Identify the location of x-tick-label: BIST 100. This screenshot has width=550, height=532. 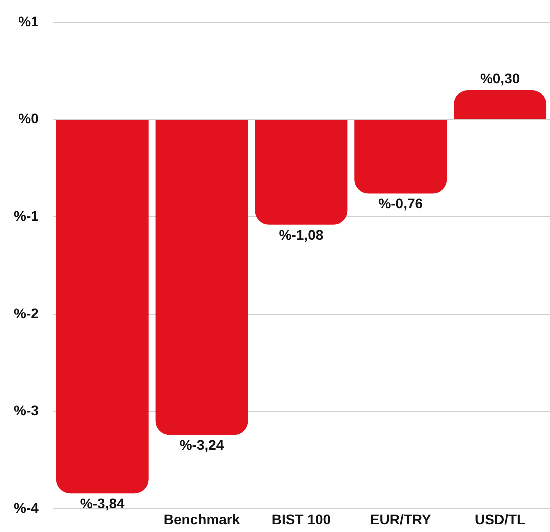
(302, 519).